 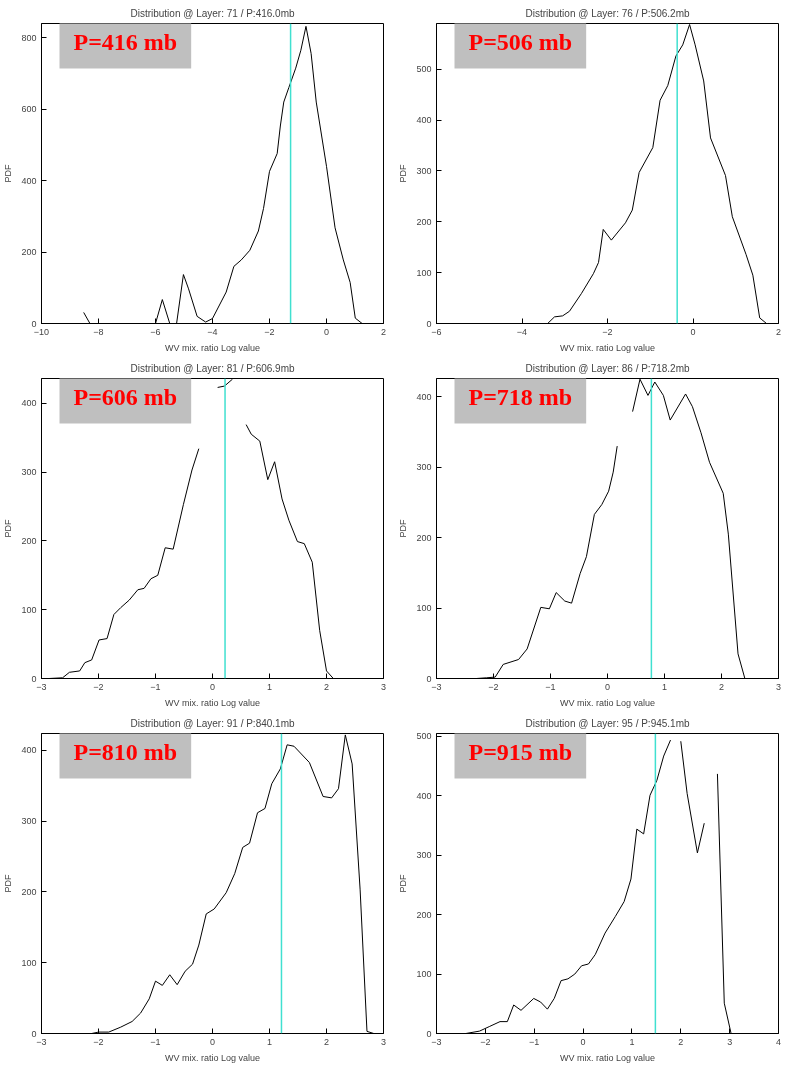 I want to click on y-tick-label: 800, so click(x=29, y=37).